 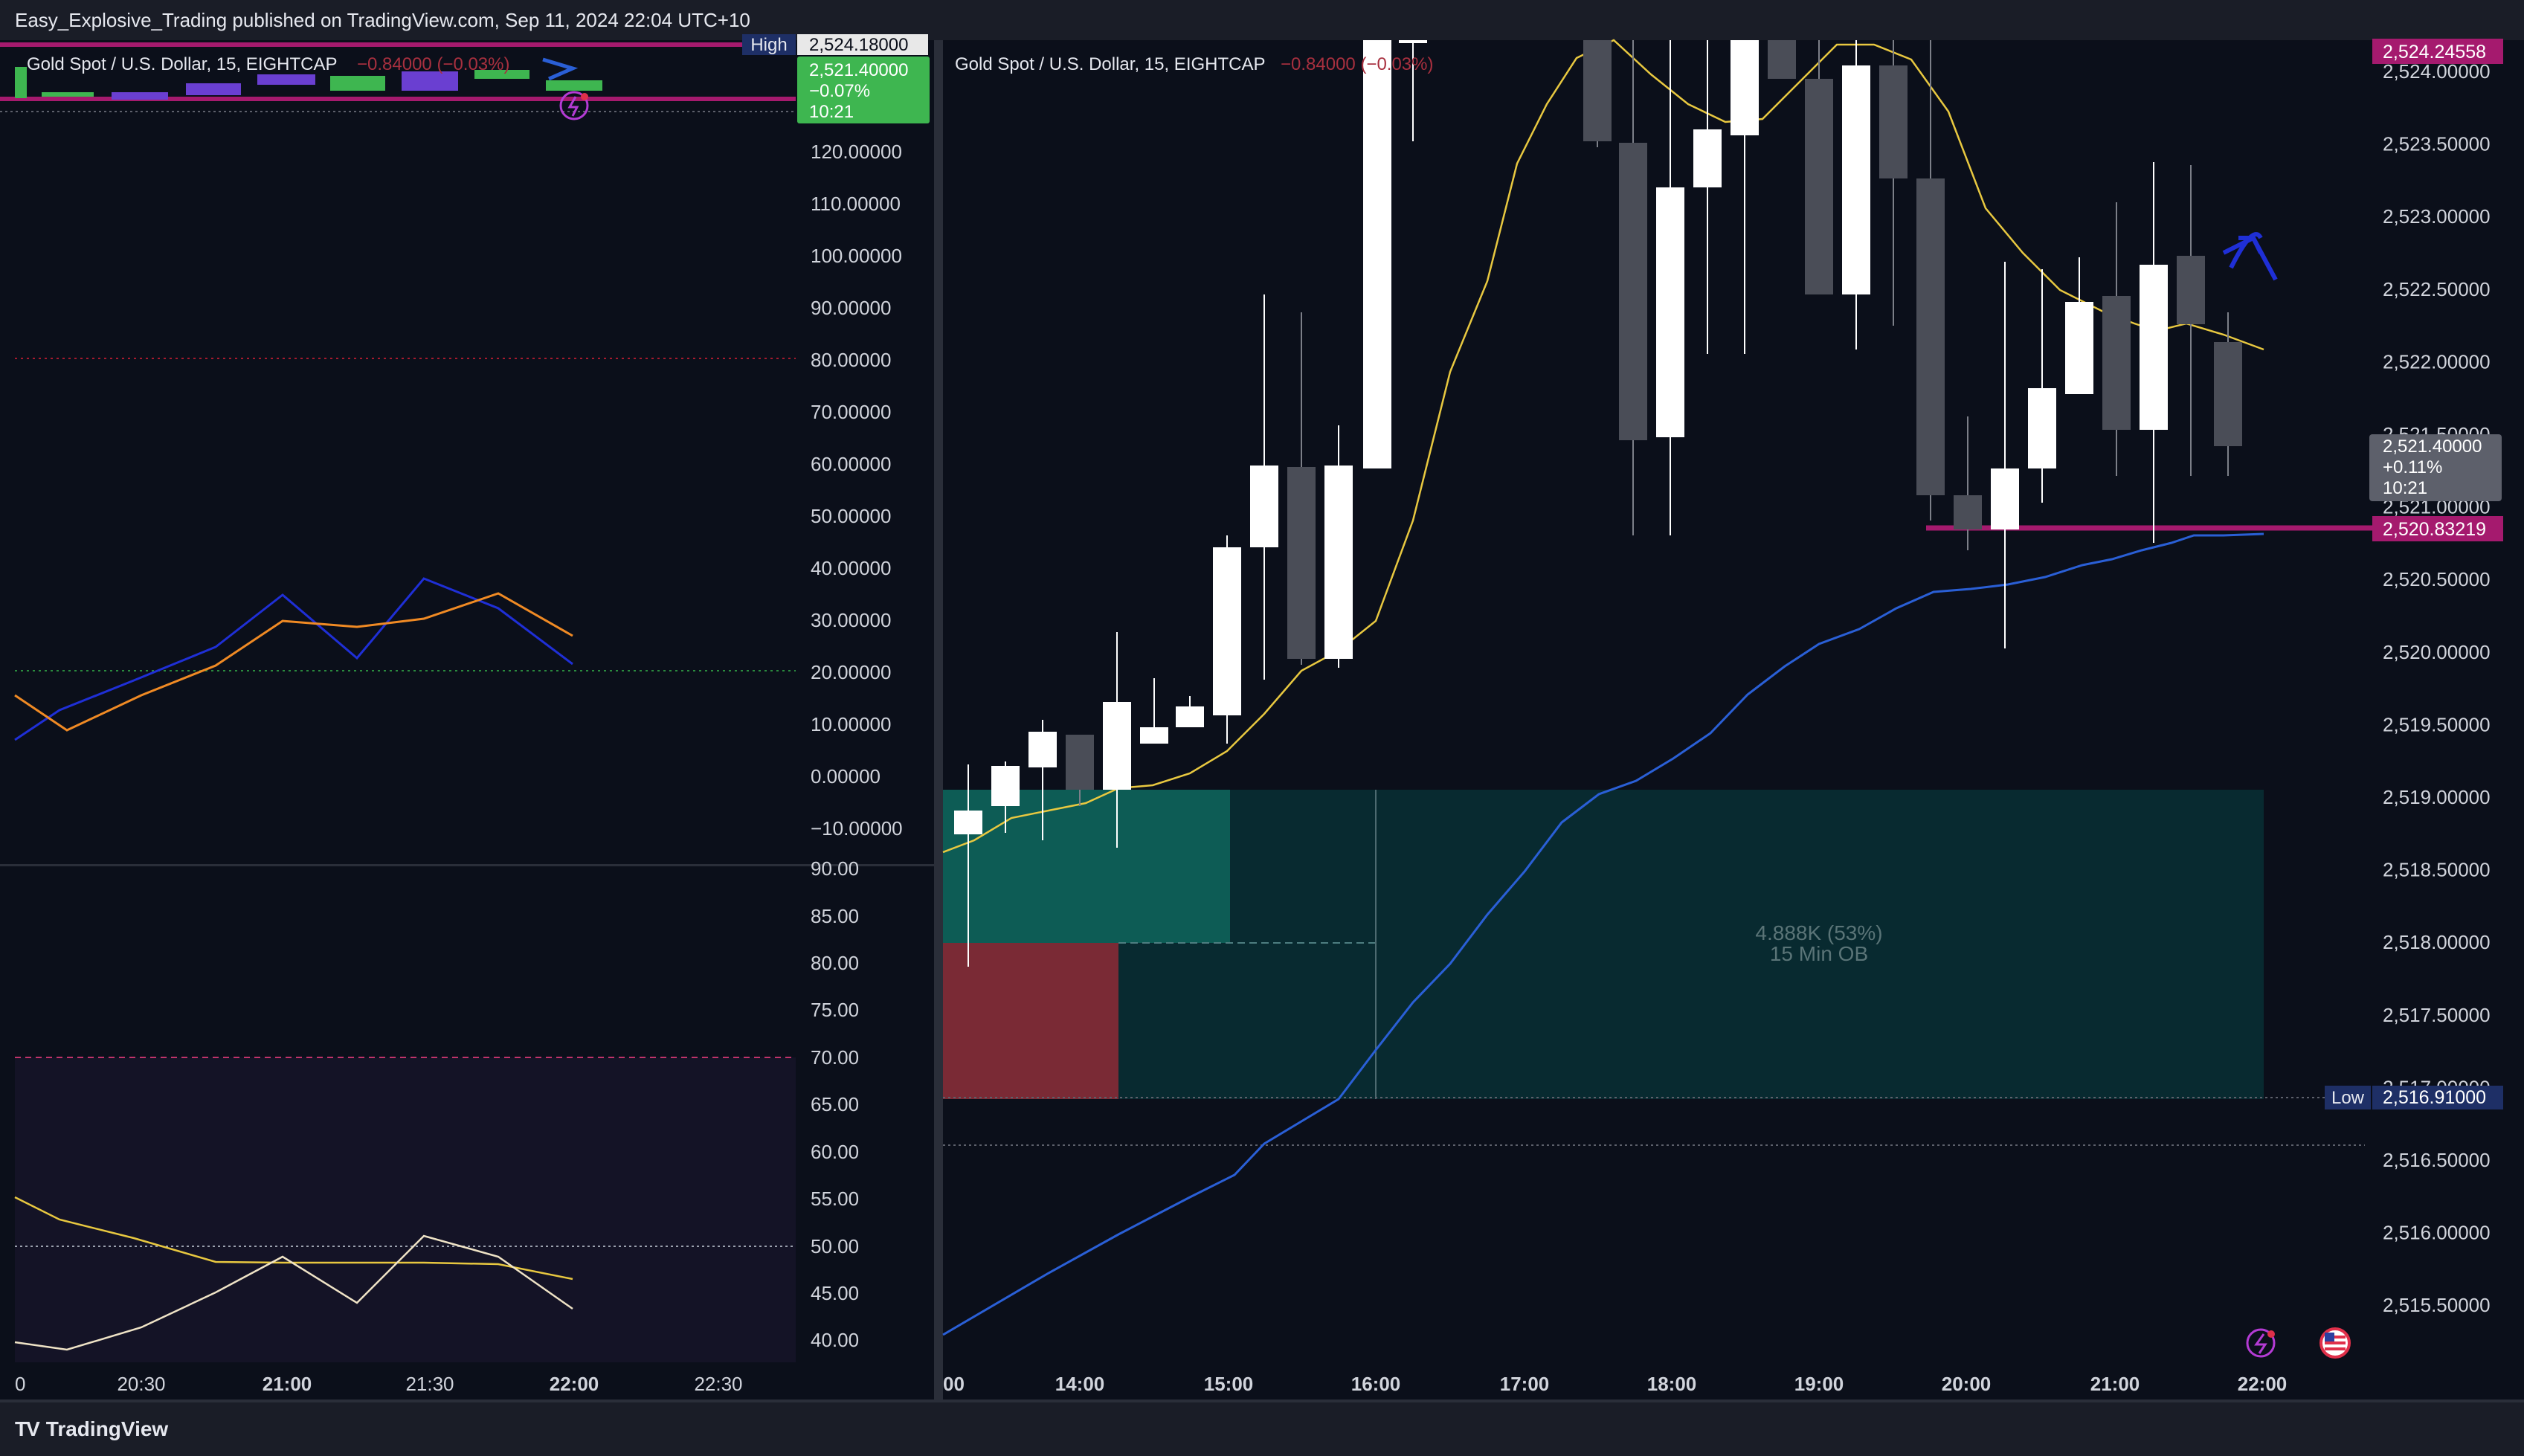 What do you see at coordinates (835, 1057) in the screenshot?
I see `svg-text: 70.00` at bounding box center [835, 1057].